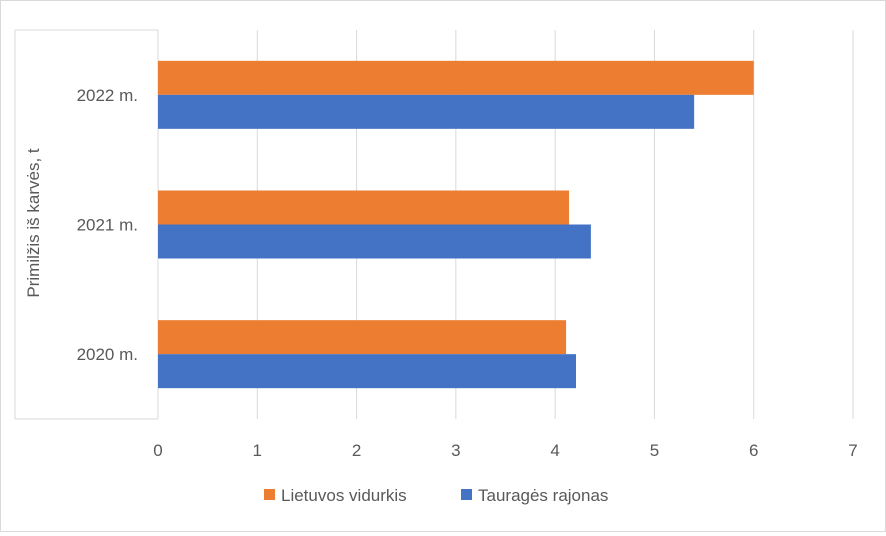 The width and height of the screenshot is (886, 536). What do you see at coordinates (543, 495) in the screenshot?
I see `legend-item-taurages-rajonas-label: Tauragės rajonas` at bounding box center [543, 495].